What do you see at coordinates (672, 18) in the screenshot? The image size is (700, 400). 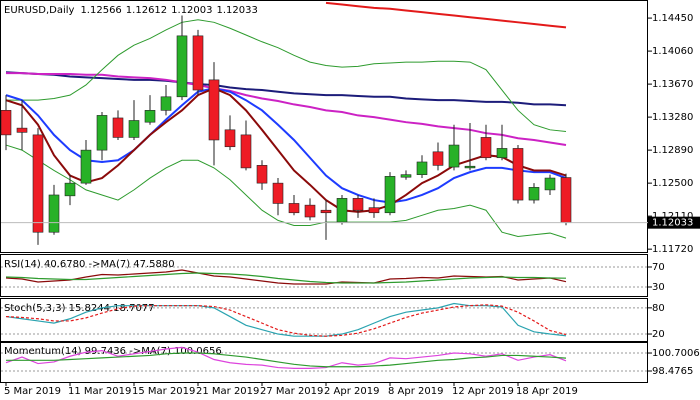 I see `y-tick-label: 1.14450` at bounding box center [672, 18].